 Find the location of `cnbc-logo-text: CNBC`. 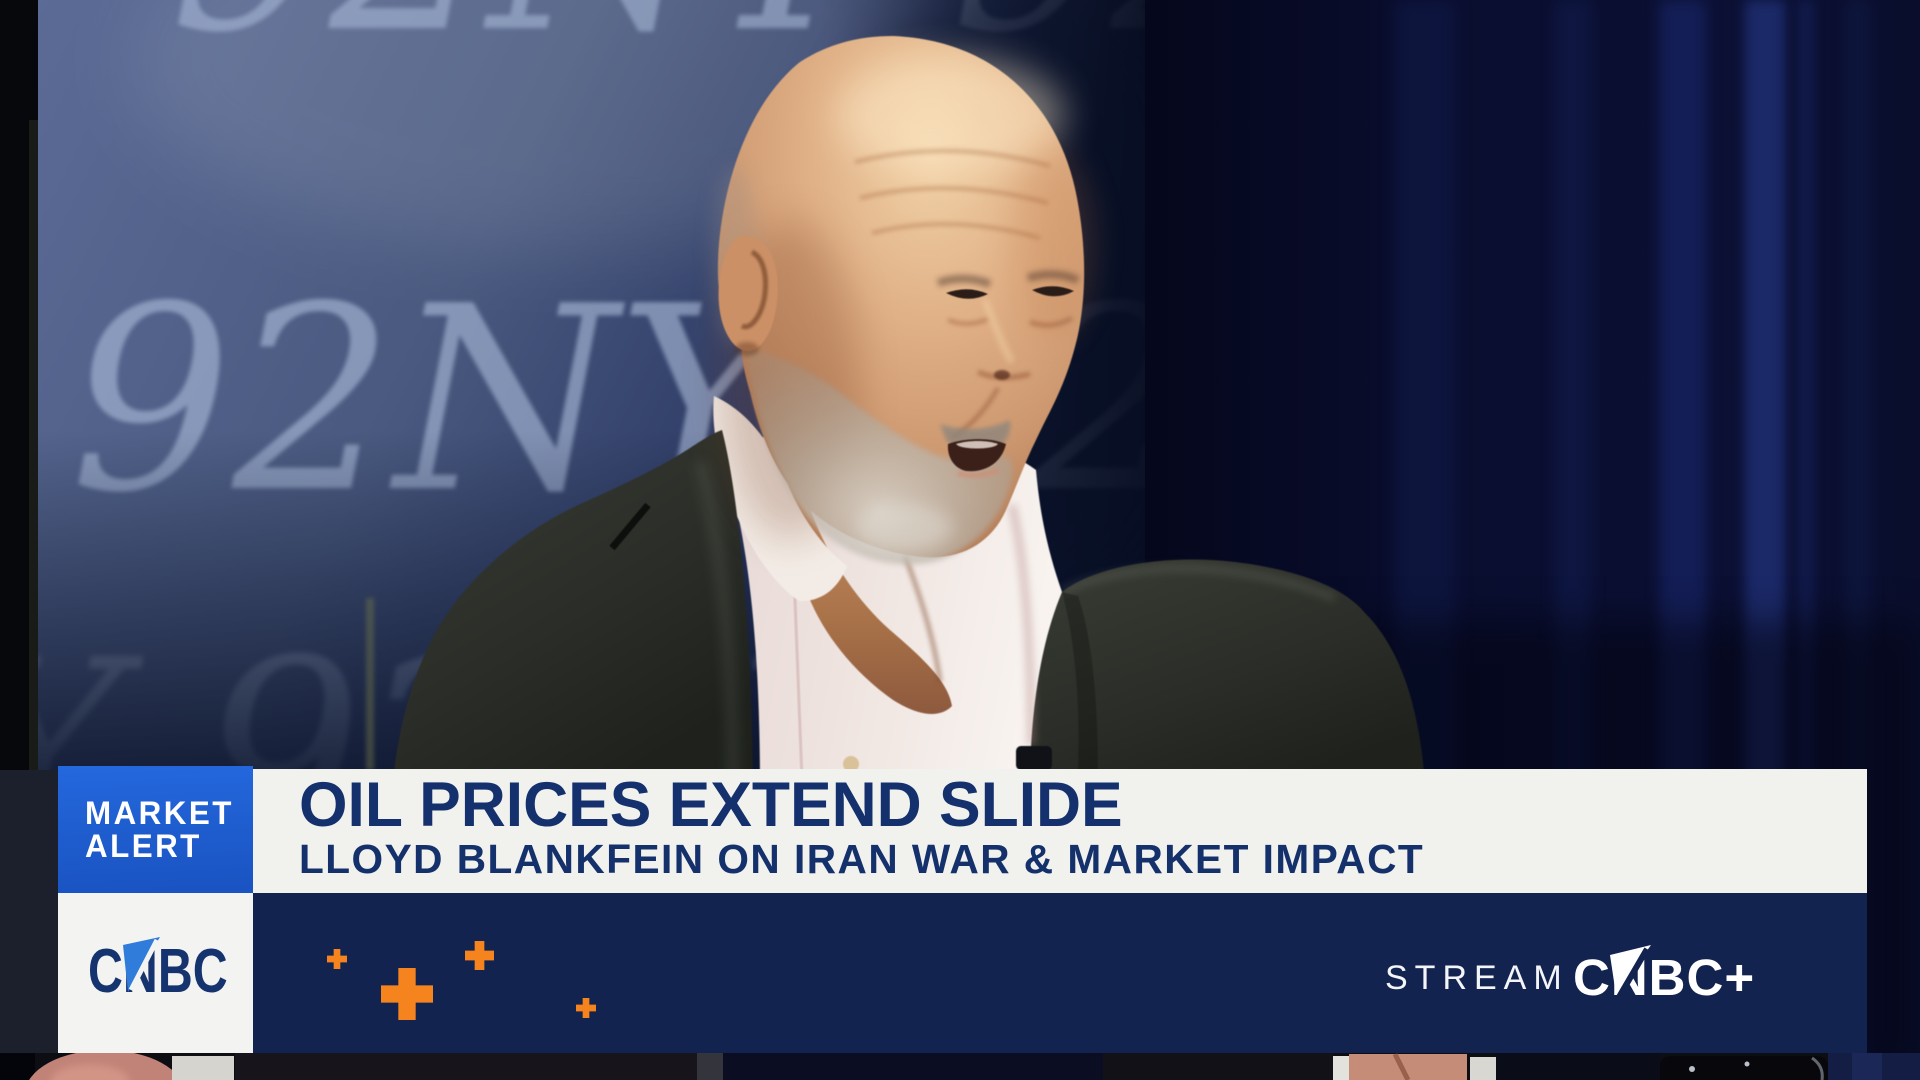

cnbc-logo-text: CNBC is located at coordinates (158, 970).